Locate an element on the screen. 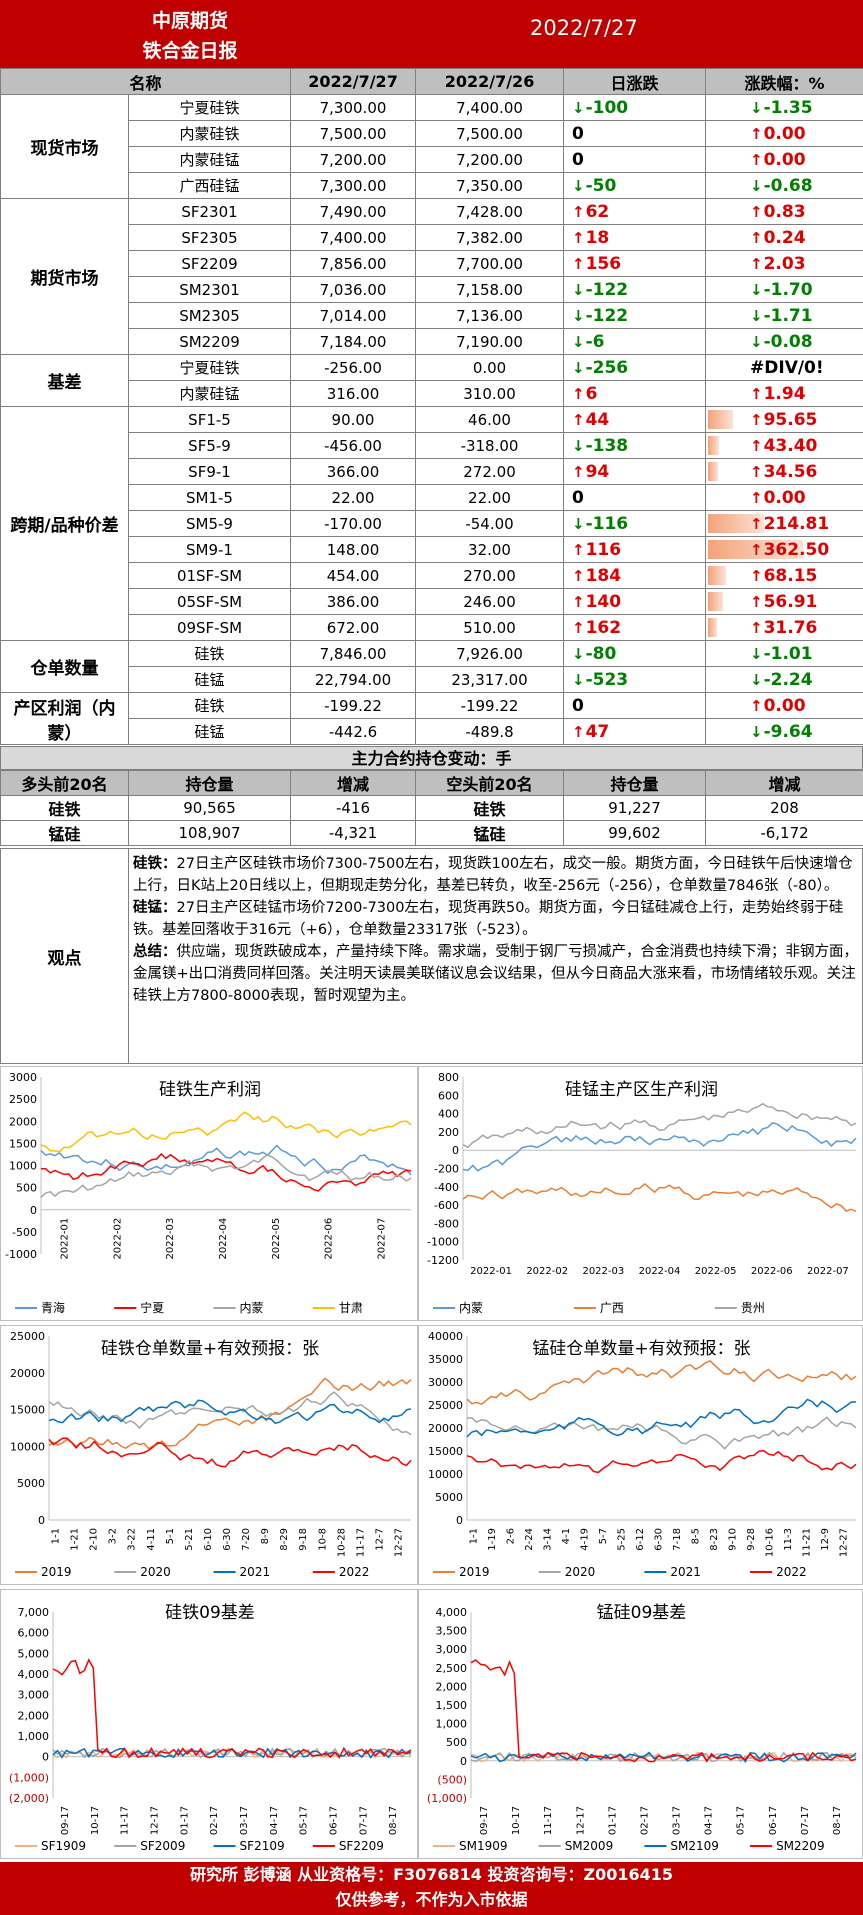 The width and height of the screenshot is (863, 1915). item-name: 广西硅锰 is located at coordinates (209, 185).